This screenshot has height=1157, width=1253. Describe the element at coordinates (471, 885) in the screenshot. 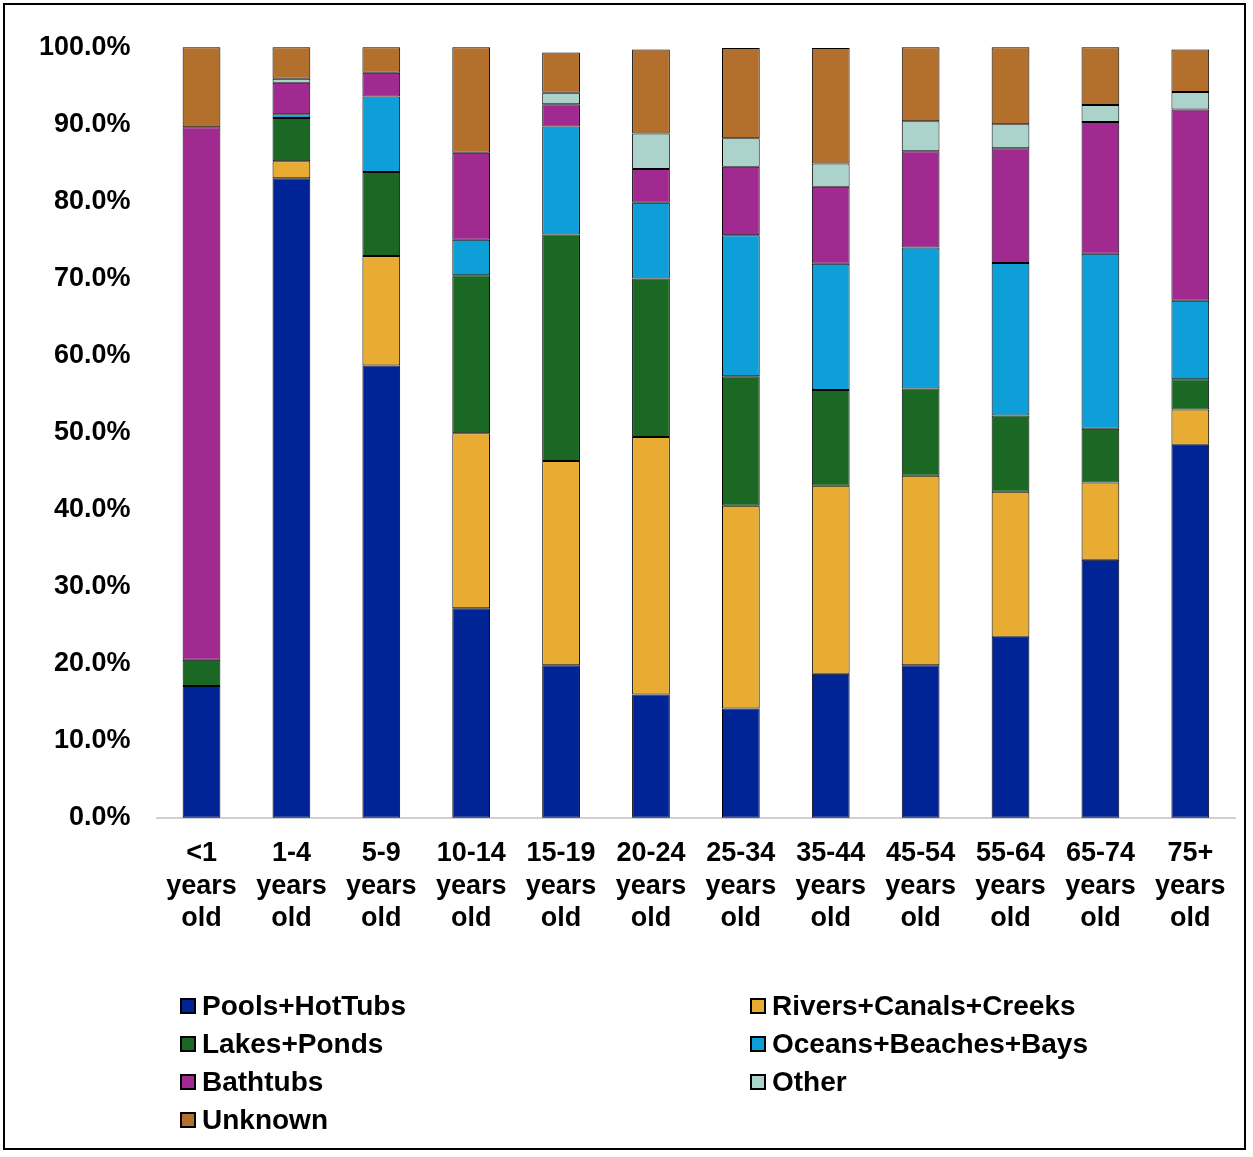

I see `x-tick-label: 10-14 years old` at that location.